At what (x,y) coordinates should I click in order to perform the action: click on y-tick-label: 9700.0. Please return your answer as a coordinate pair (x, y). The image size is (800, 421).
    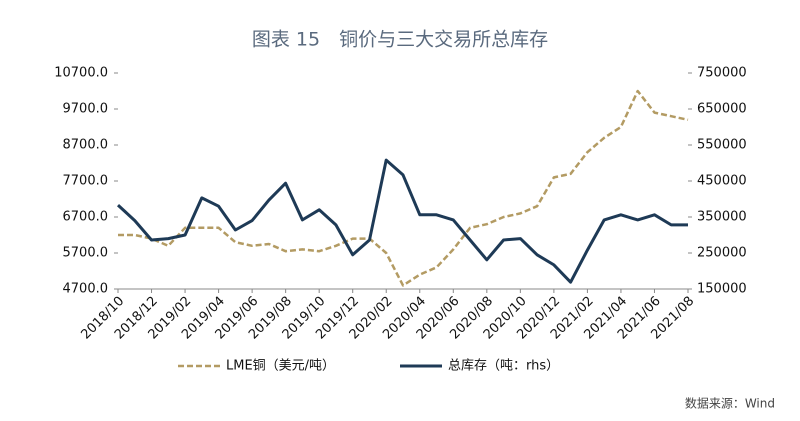
    Looking at the image, I should click on (86, 109).